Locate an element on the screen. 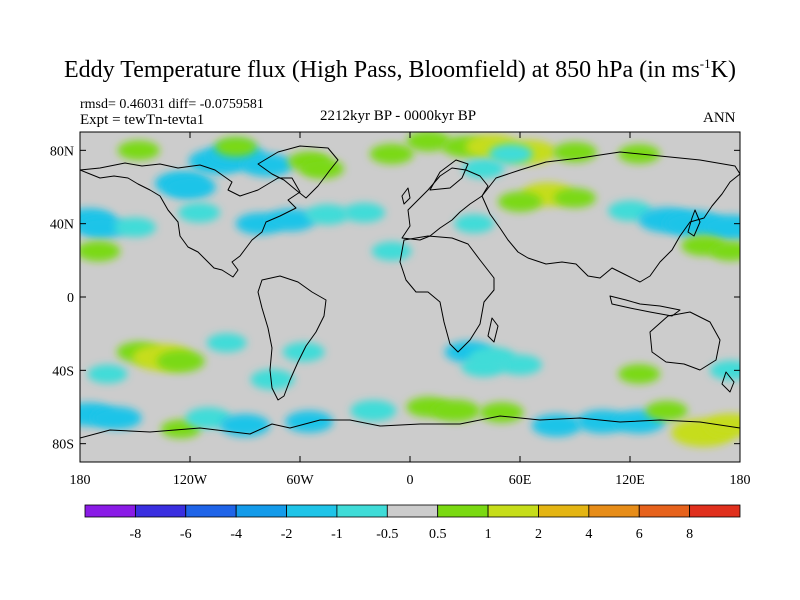 The width and height of the screenshot is (800, 600). colorbar-label: 4 is located at coordinates (588, 534).